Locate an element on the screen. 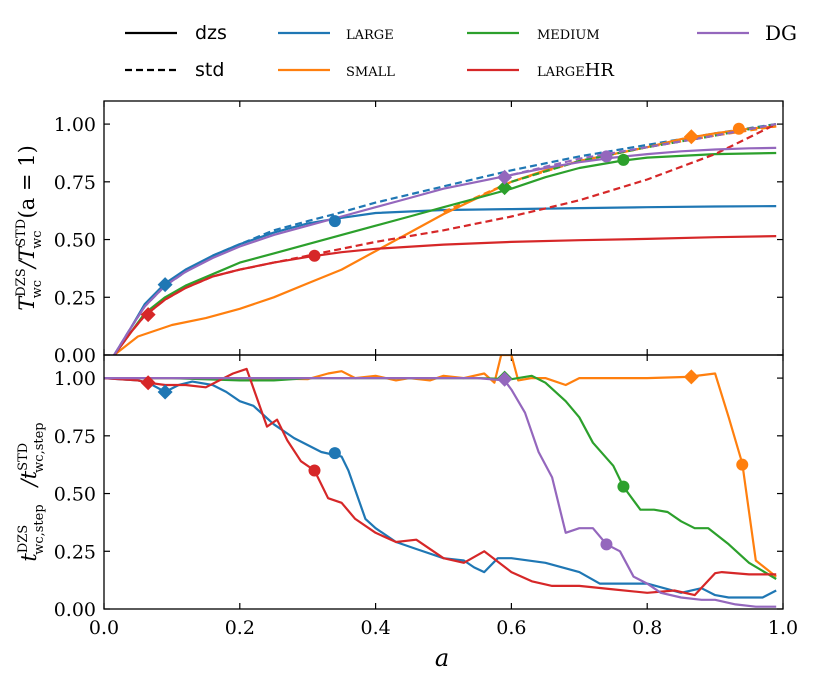  xtick-label-3: 0.6 is located at coordinates (511, 628).